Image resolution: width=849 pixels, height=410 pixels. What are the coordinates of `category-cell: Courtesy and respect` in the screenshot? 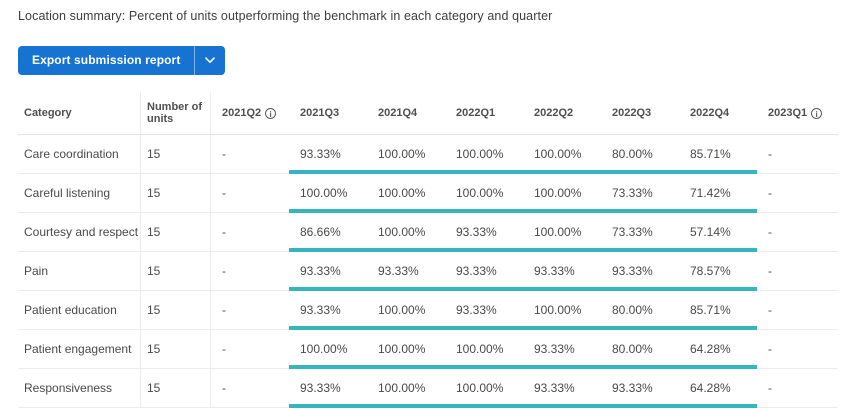 It's located at (79, 232).